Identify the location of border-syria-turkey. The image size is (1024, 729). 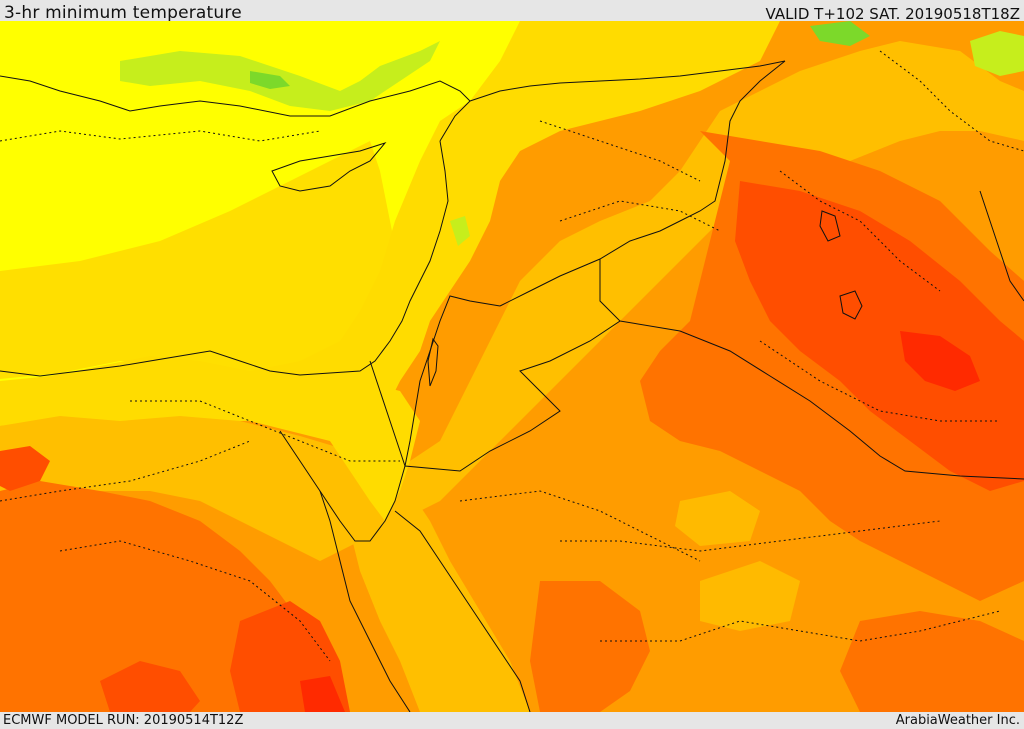
(627, 81).